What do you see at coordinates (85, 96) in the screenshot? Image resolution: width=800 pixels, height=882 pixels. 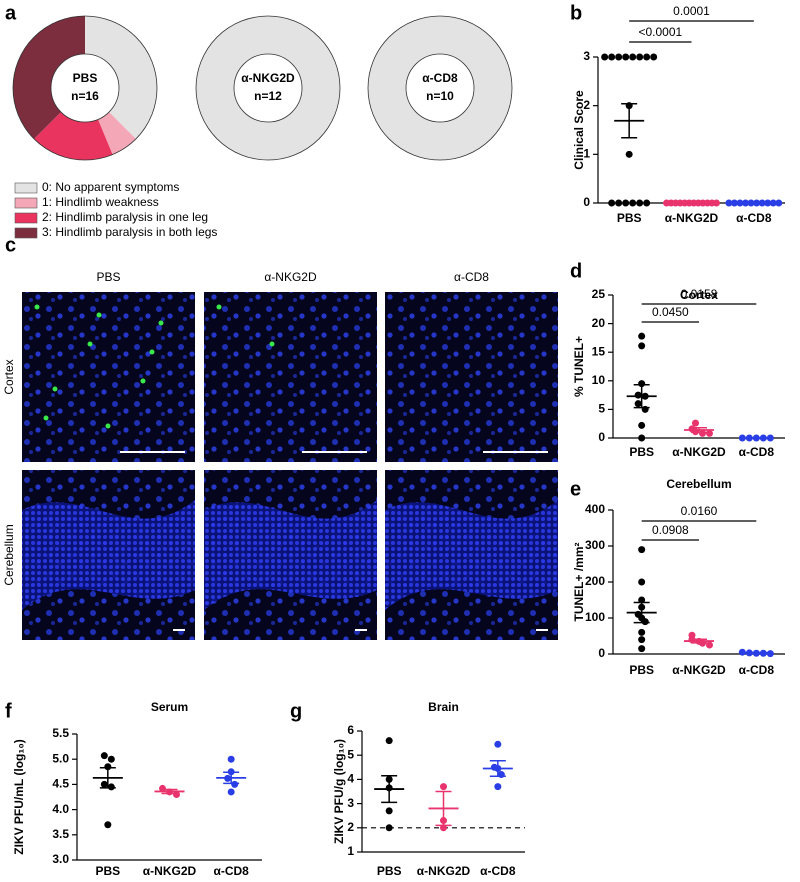 I see `donut-group-n: n=16` at bounding box center [85, 96].